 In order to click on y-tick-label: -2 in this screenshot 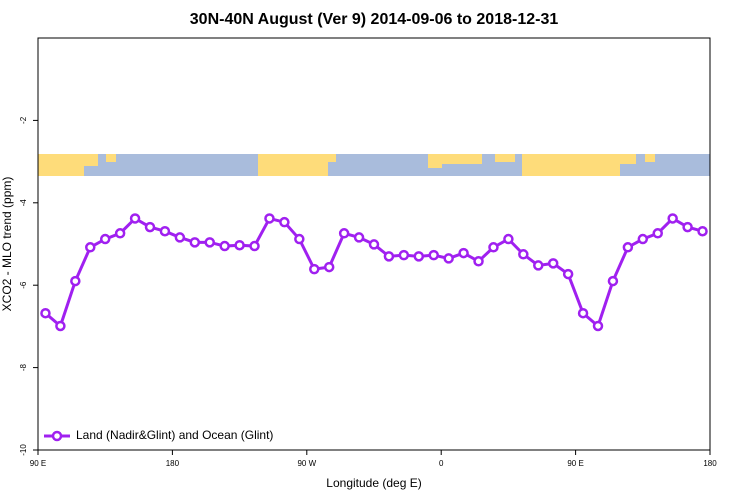, I will do `click(23, 120)`.